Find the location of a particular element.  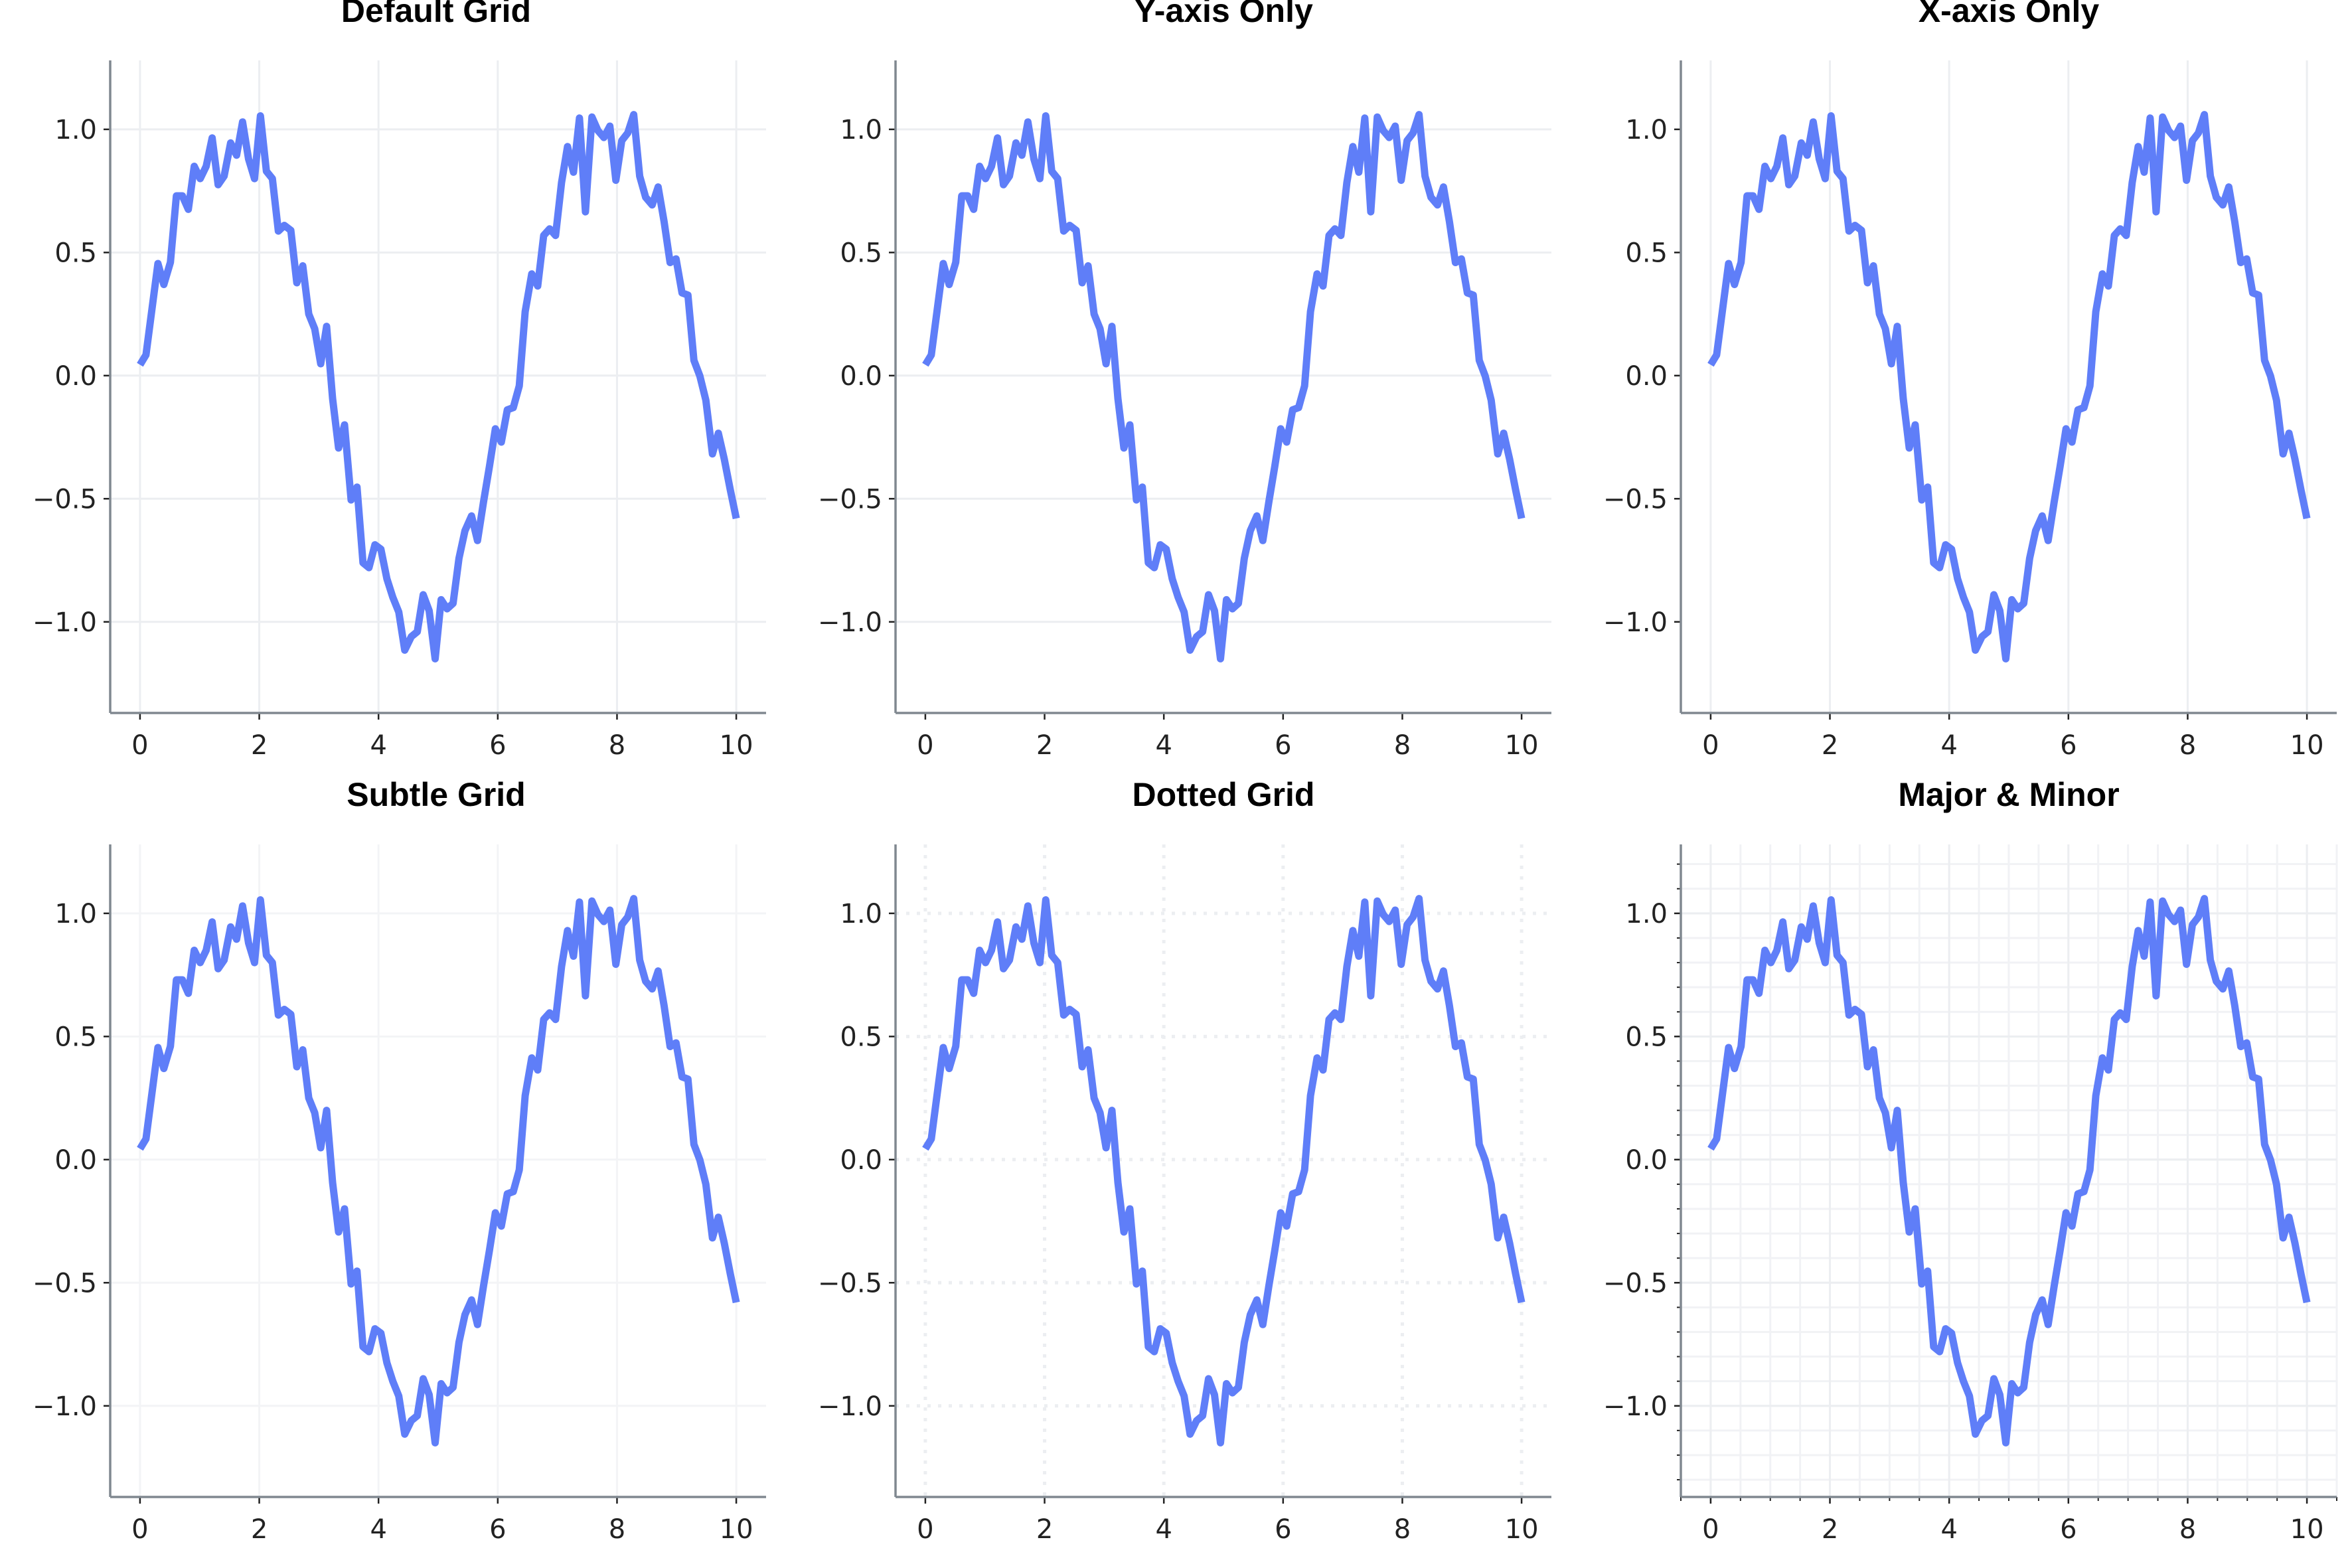

subplot-title: X-axis Only is located at coordinates (2010, 14).